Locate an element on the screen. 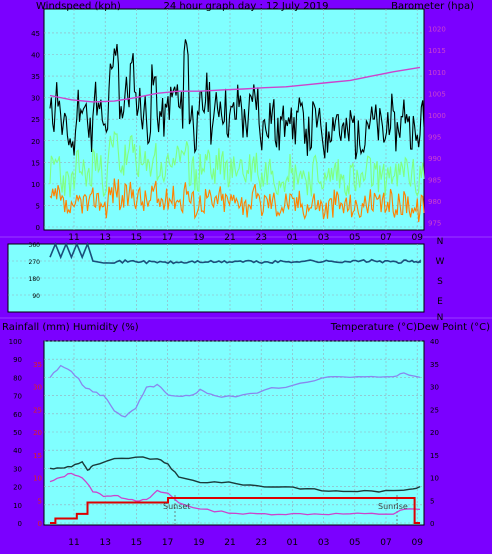  wind-tick-label: 35 is located at coordinates (35, 77).